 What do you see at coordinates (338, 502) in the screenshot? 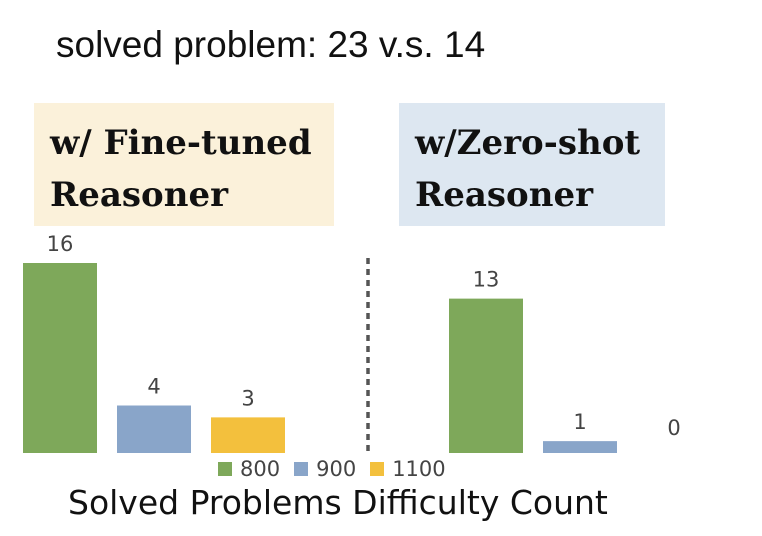
I see `x-axis-label: Solved Problems Difficulty Count` at bounding box center [338, 502].